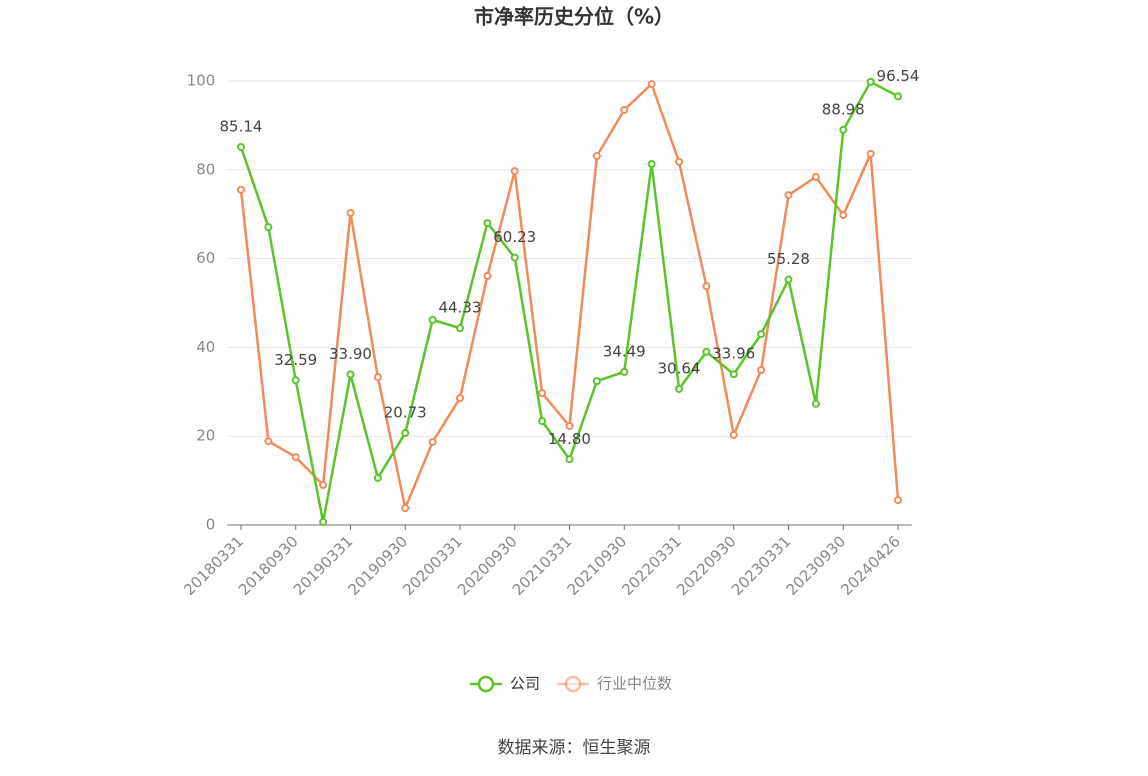  Describe the element at coordinates (350, 354) in the screenshot. I see `data-label: 33.90` at that location.